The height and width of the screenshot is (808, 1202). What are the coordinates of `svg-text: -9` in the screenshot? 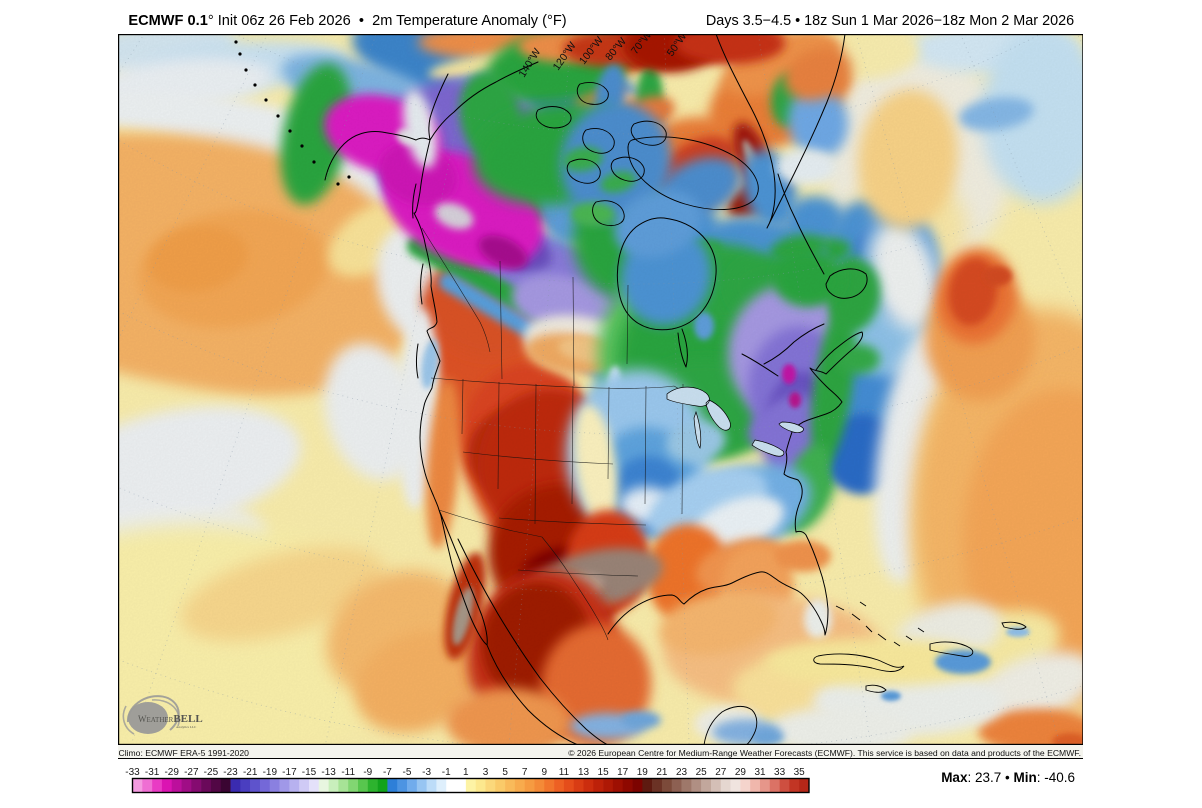 It's located at (367, 772).